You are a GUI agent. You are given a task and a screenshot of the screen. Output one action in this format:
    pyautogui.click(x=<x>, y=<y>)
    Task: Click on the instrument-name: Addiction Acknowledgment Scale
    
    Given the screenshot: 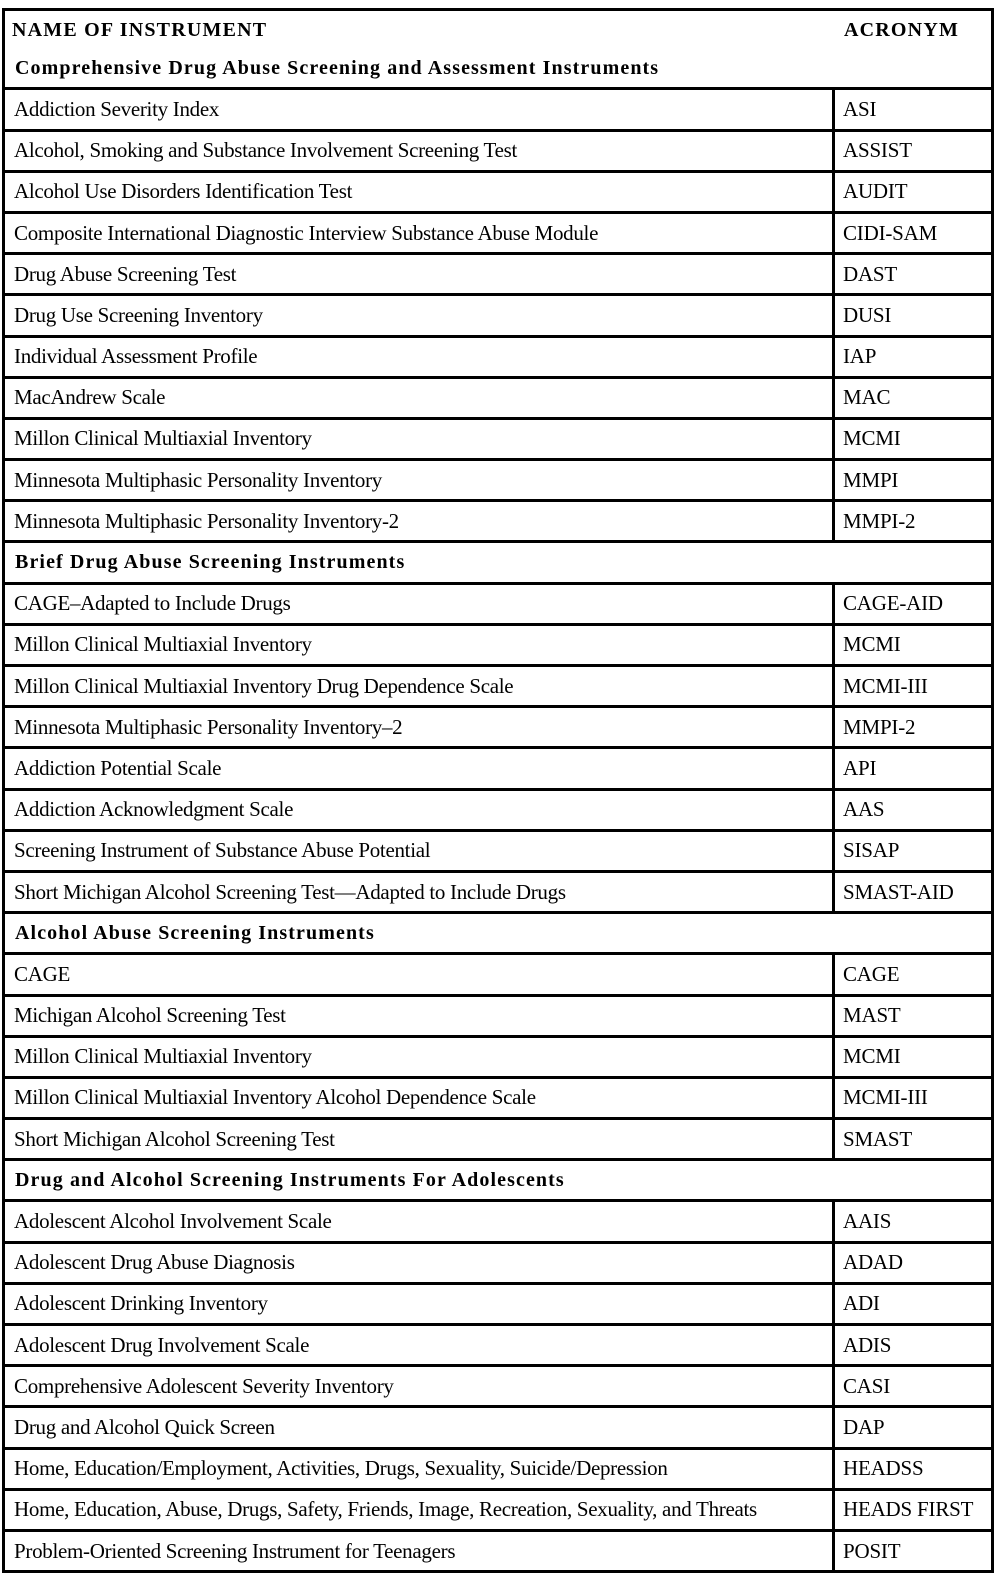 What is the action you would take?
    pyautogui.click(x=154, y=809)
    